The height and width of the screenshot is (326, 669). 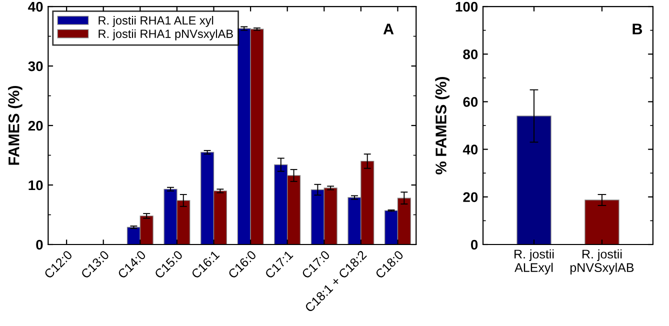 I want to click on x-tick-label: R. jostii pNVSxylAB, so click(x=602, y=261).